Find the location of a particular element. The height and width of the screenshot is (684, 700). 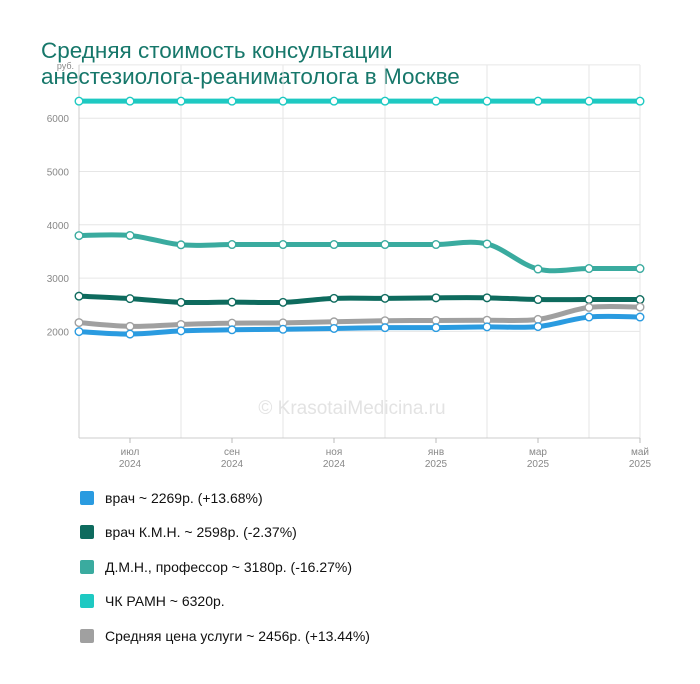

legend-label: врач К.М.Н. ~ 2598р. (-2.37%) is located at coordinates (201, 532).